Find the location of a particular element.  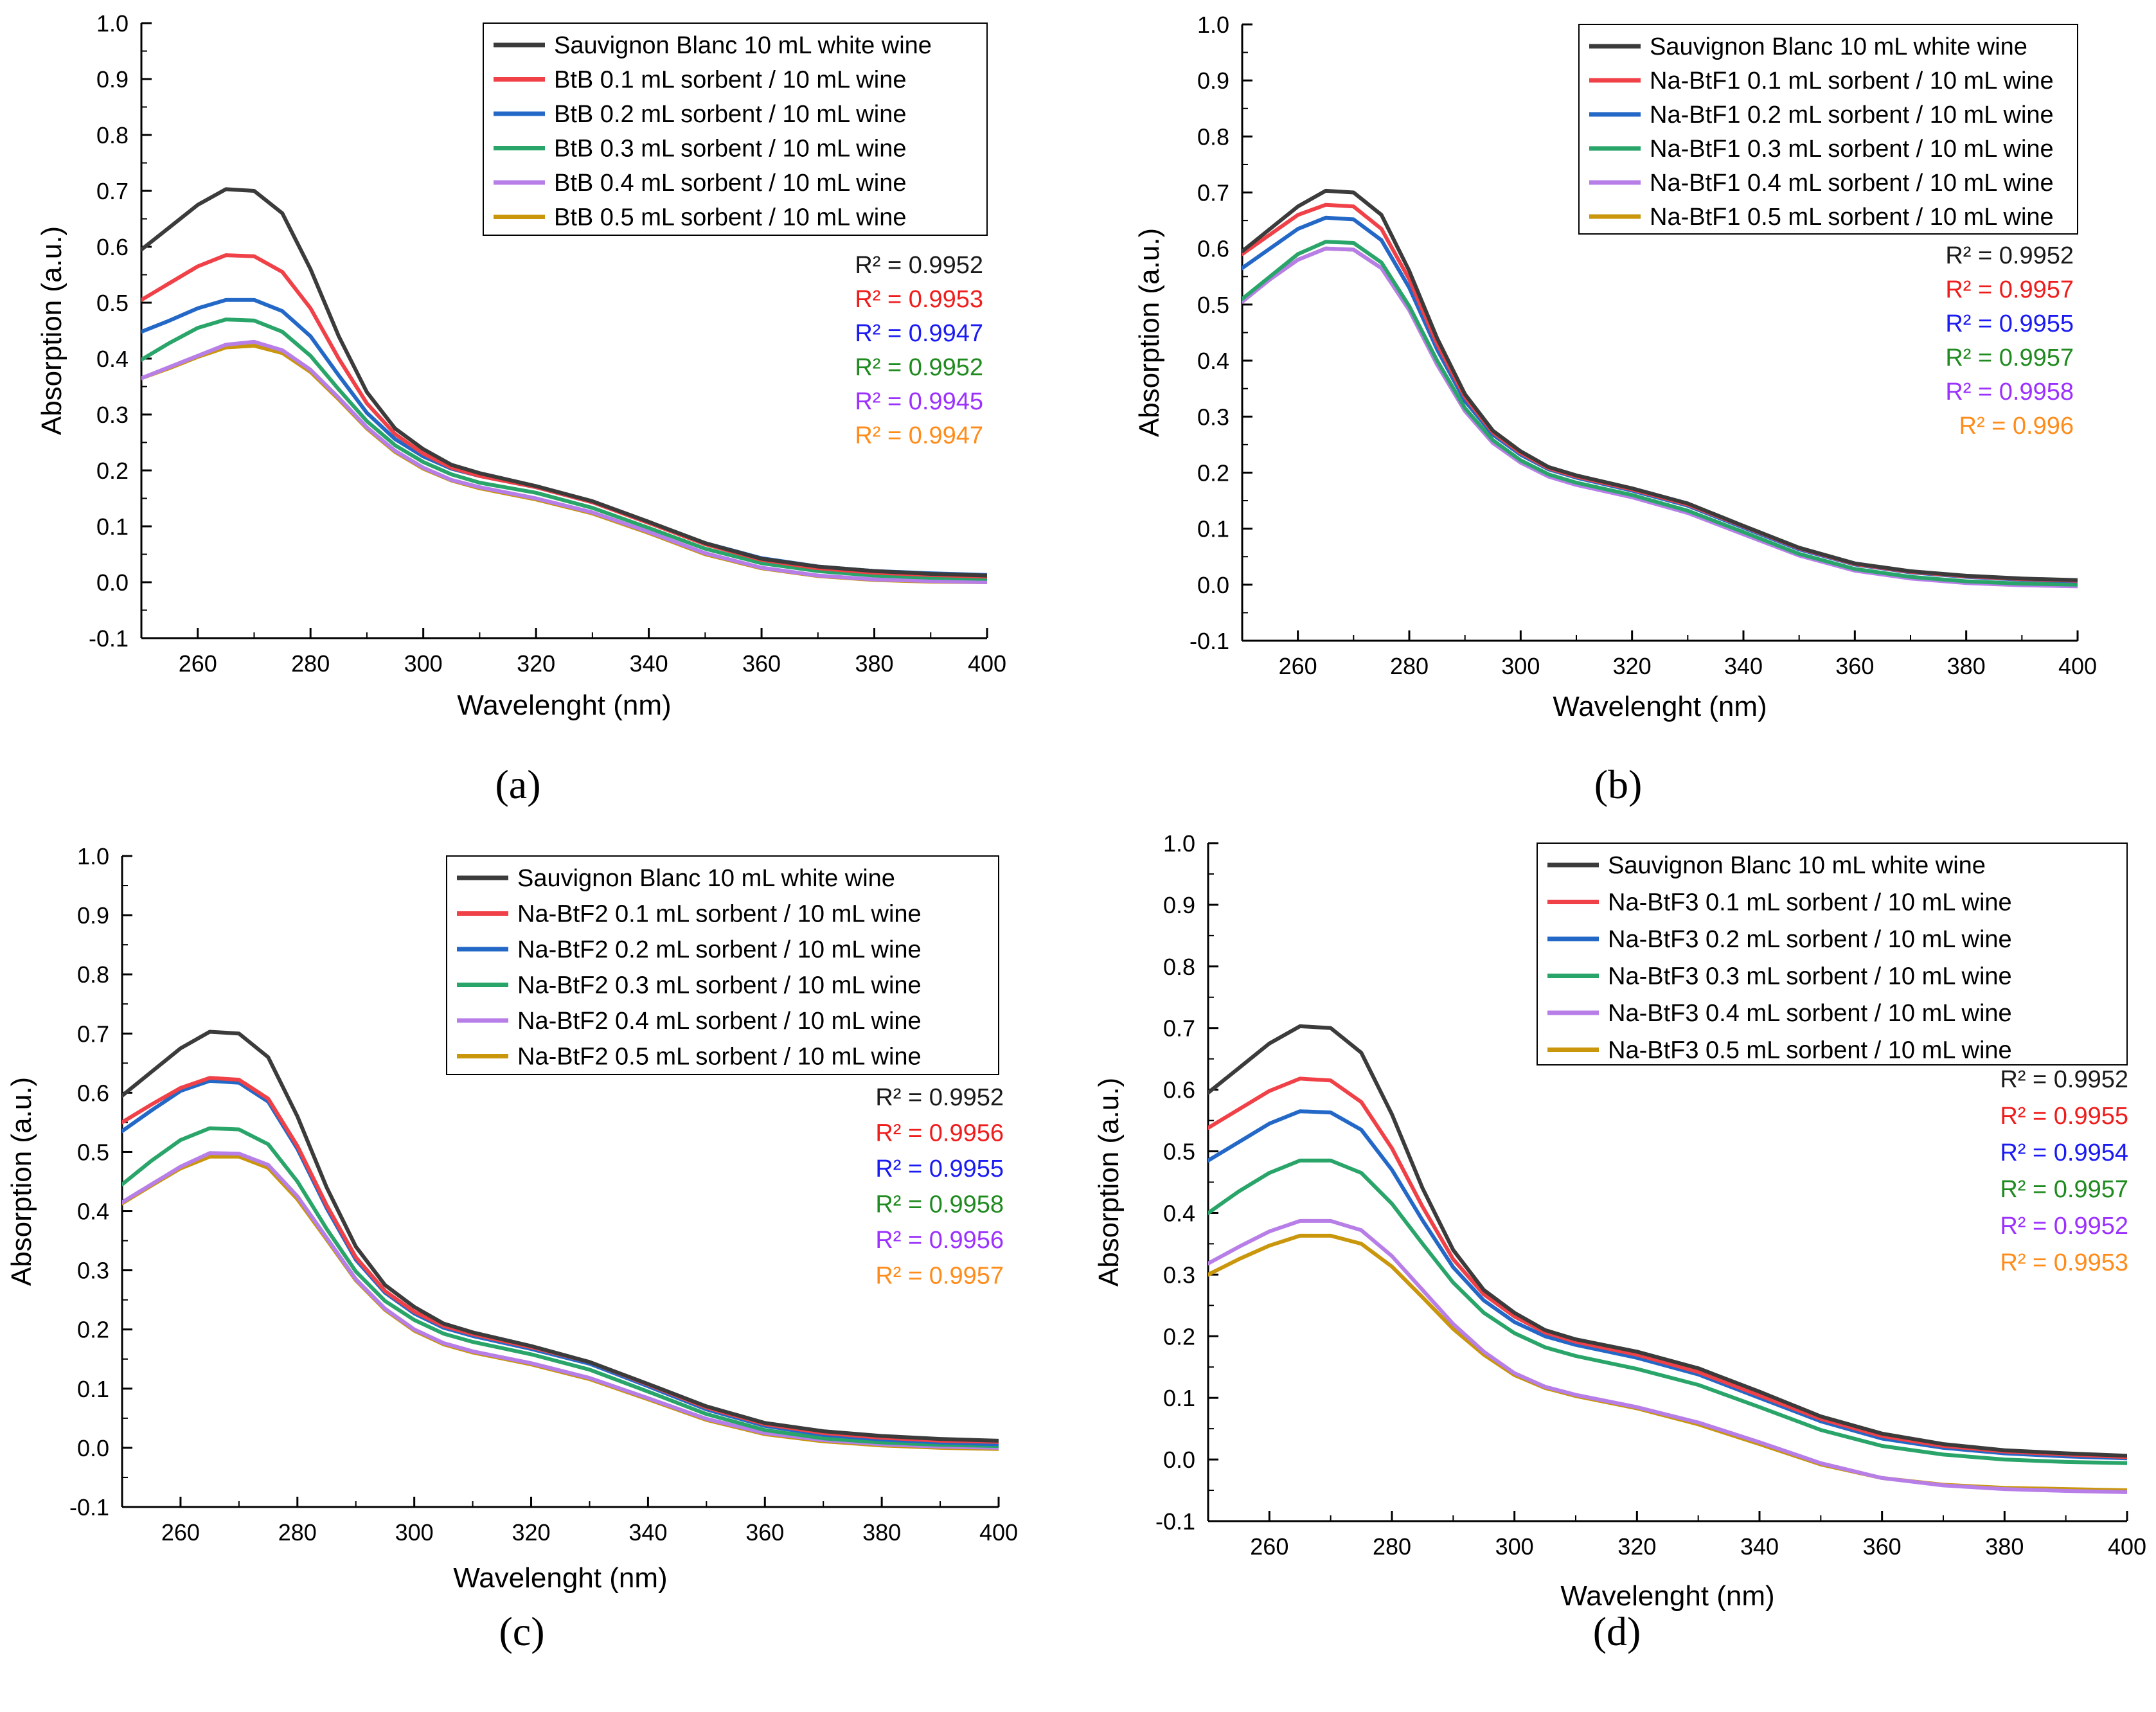

r-squared-label: R² = 0.9955 is located at coordinates (2009, 323).